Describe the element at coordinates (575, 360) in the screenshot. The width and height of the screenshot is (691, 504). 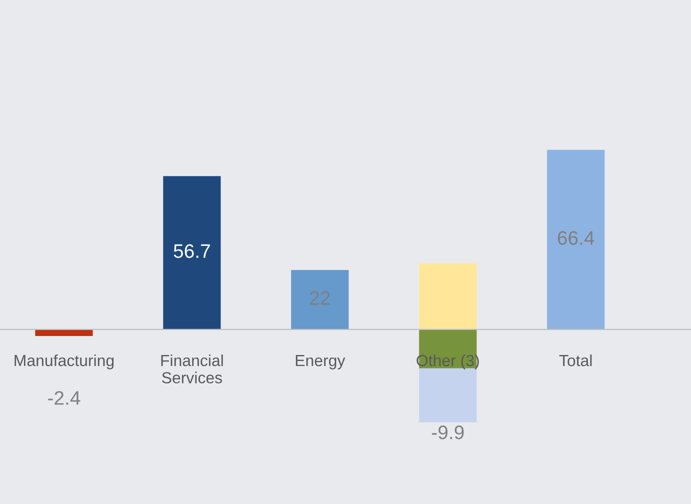
I see `x-tick-label: Total` at that location.